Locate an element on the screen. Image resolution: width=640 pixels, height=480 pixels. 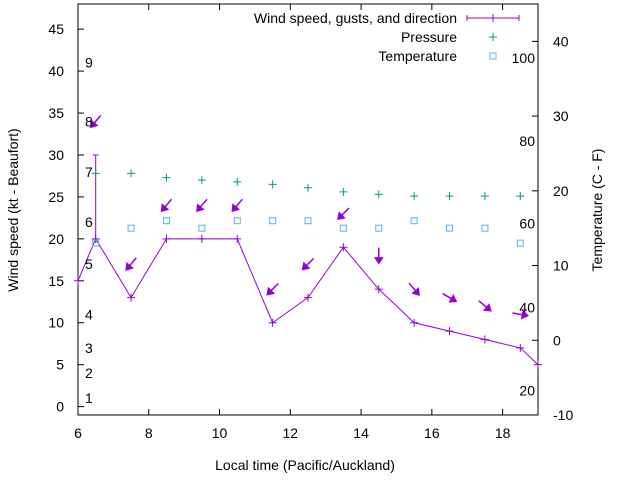
gust-bar is located at coordinates (95, 196).